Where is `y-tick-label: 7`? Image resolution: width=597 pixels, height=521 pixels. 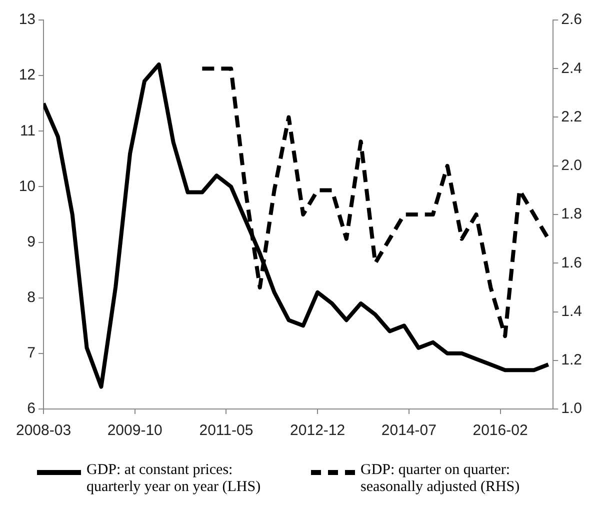
y-tick-label: 7 is located at coordinates (31, 353).